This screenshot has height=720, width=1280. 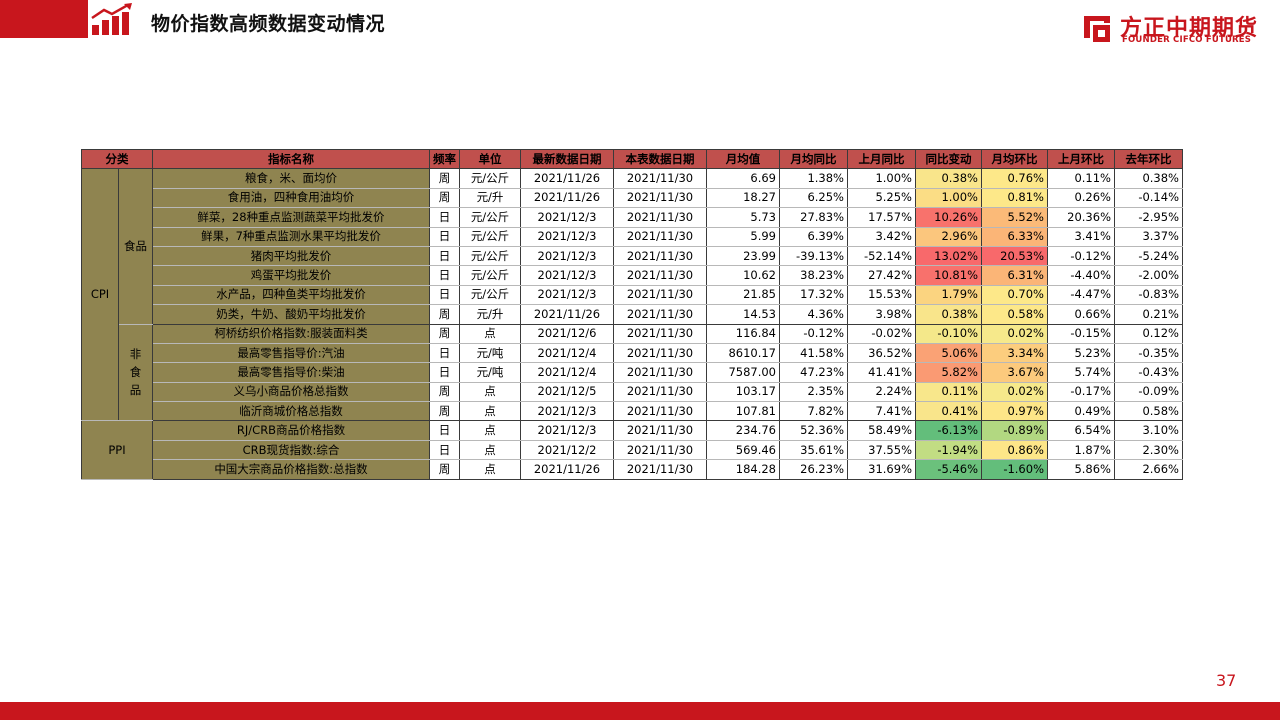 What do you see at coordinates (44, 19) in the screenshot?
I see `header-accent-bar` at bounding box center [44, 19].